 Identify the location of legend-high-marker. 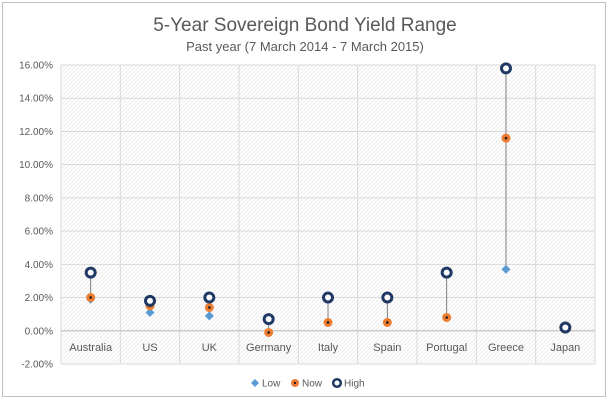
(337, 383).